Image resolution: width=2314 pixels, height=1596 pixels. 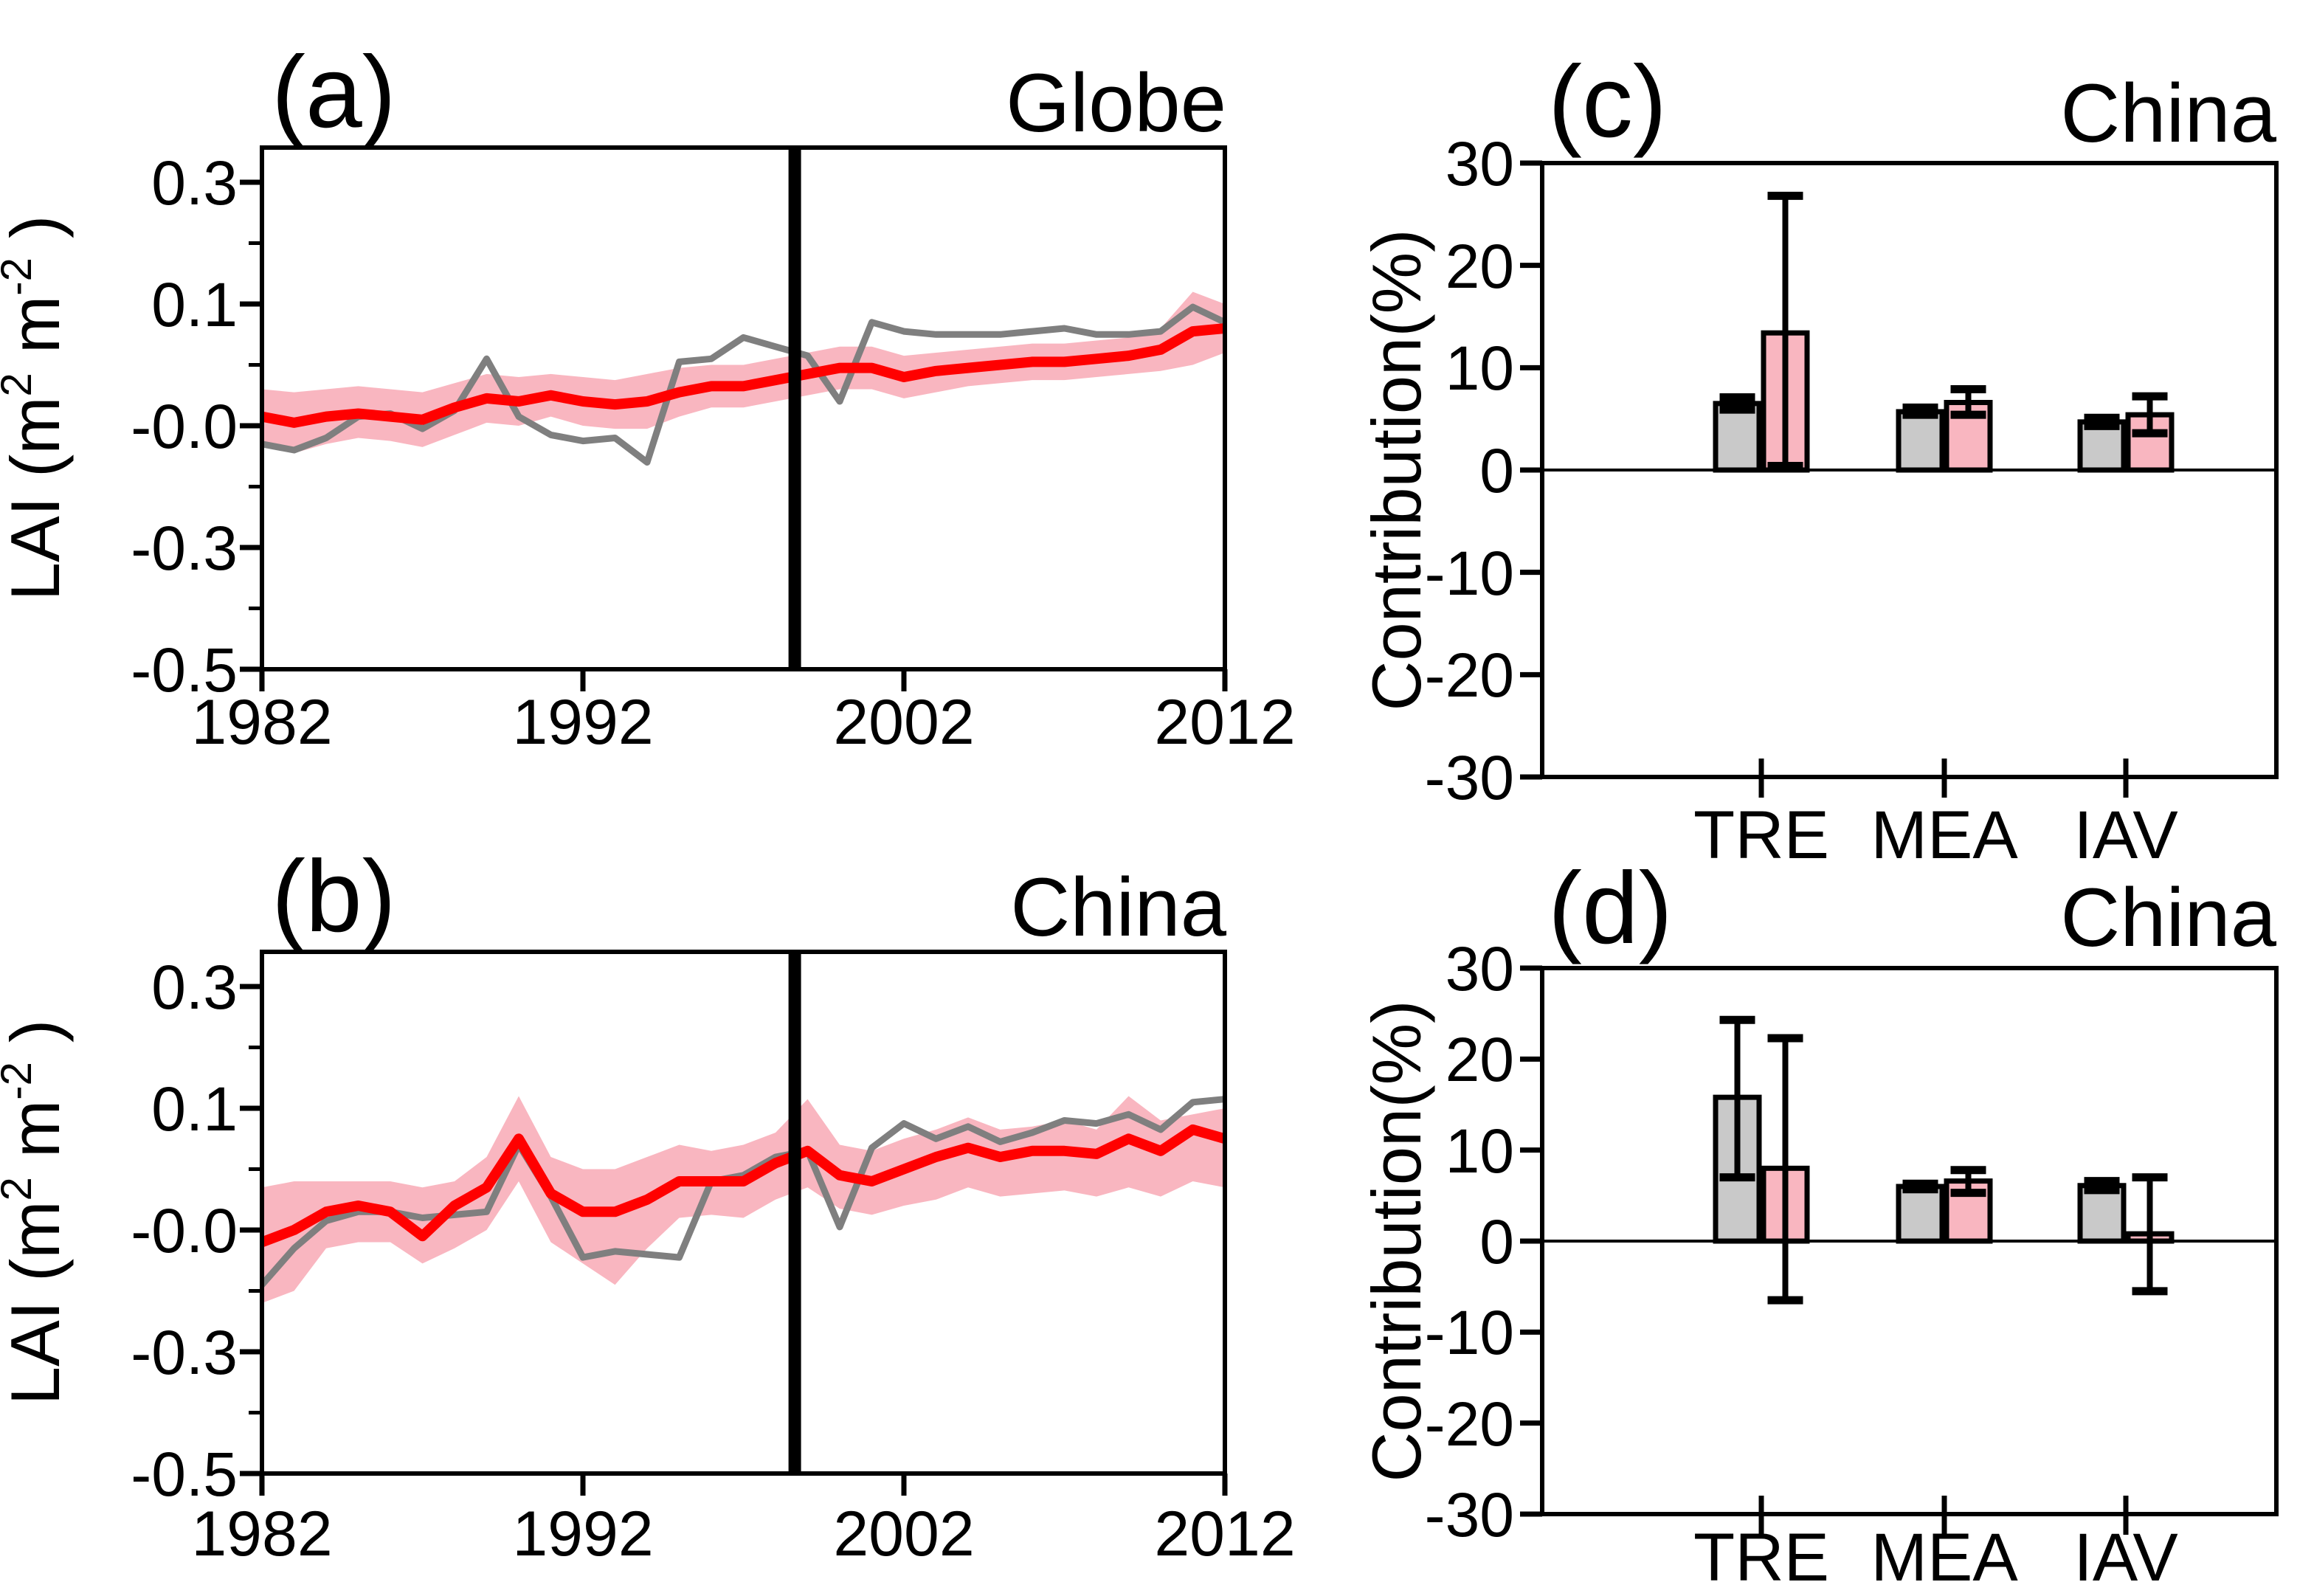 I want to click on panel-d-gray-bar-MEA, so click(x=1921, y=1214).